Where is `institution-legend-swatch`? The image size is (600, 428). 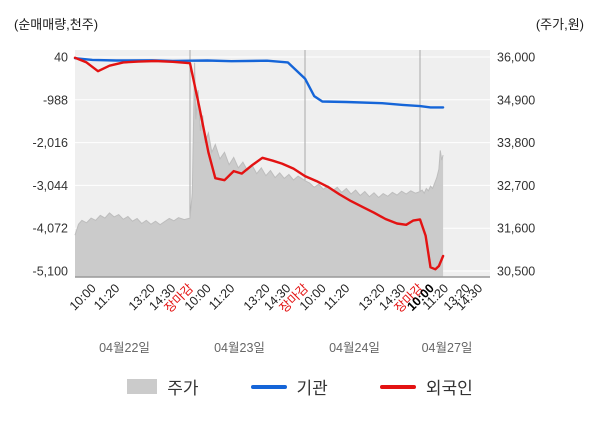
institution-legend-swatch is located at coordinates (268, 386).